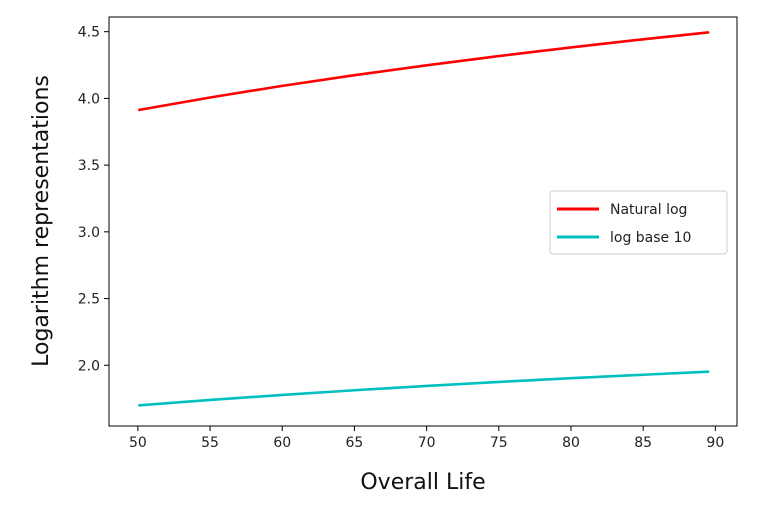  Describe the element at coordinates (650, 238) in the screenshot. I see `legend-label-log-base-10: log base 10` at that location.